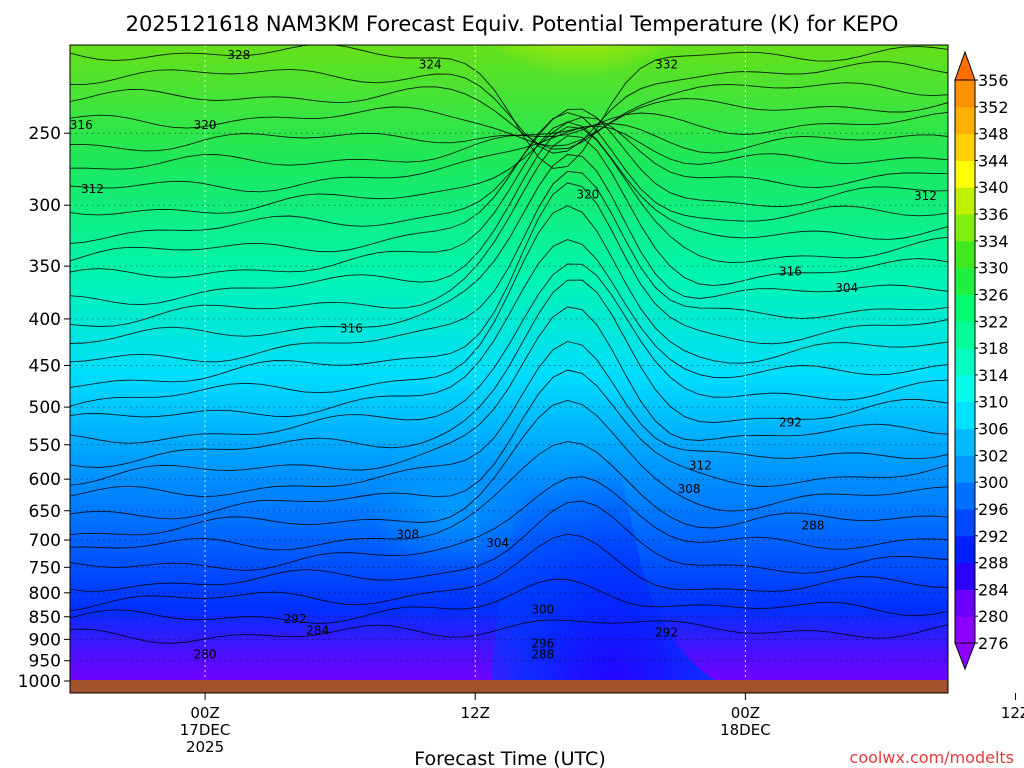 The width and height of the screenshot is (1024, 768). Describe the element at coordinates (993, 482) in the screenshot. I see `colorbar-label: 300` at that location.